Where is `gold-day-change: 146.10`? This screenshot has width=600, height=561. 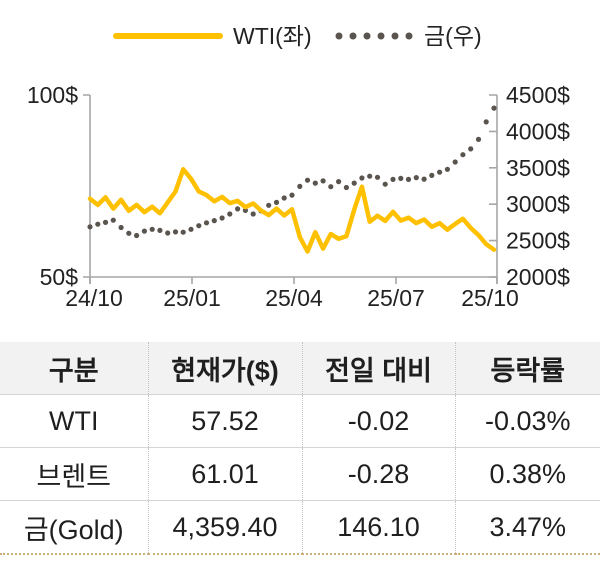 gold-day-change: 146.10 is located at coordinates (378, 527).